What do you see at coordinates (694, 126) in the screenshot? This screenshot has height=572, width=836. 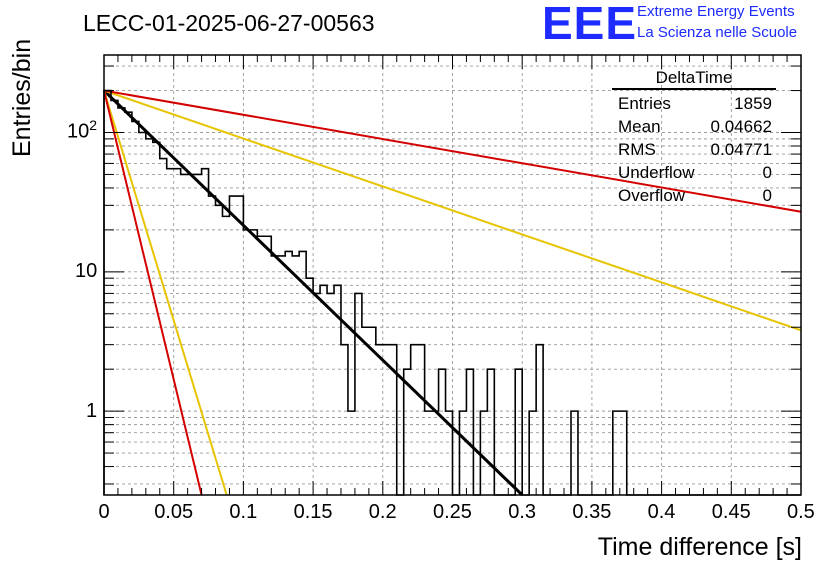 I see `stats-row: Mean 0.04662` at bounding box center [694, 126].